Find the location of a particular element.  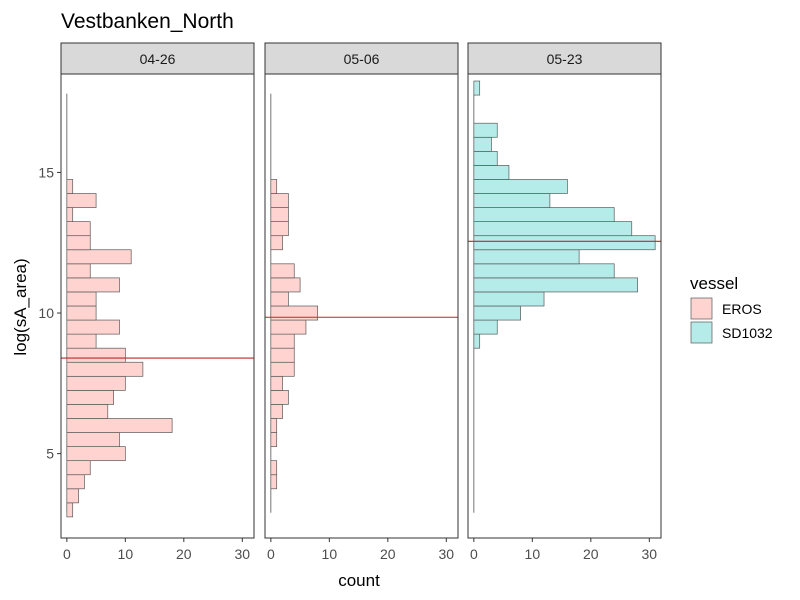

x-tick-label-0506-0: 0 is located at coordinates (271, 554).